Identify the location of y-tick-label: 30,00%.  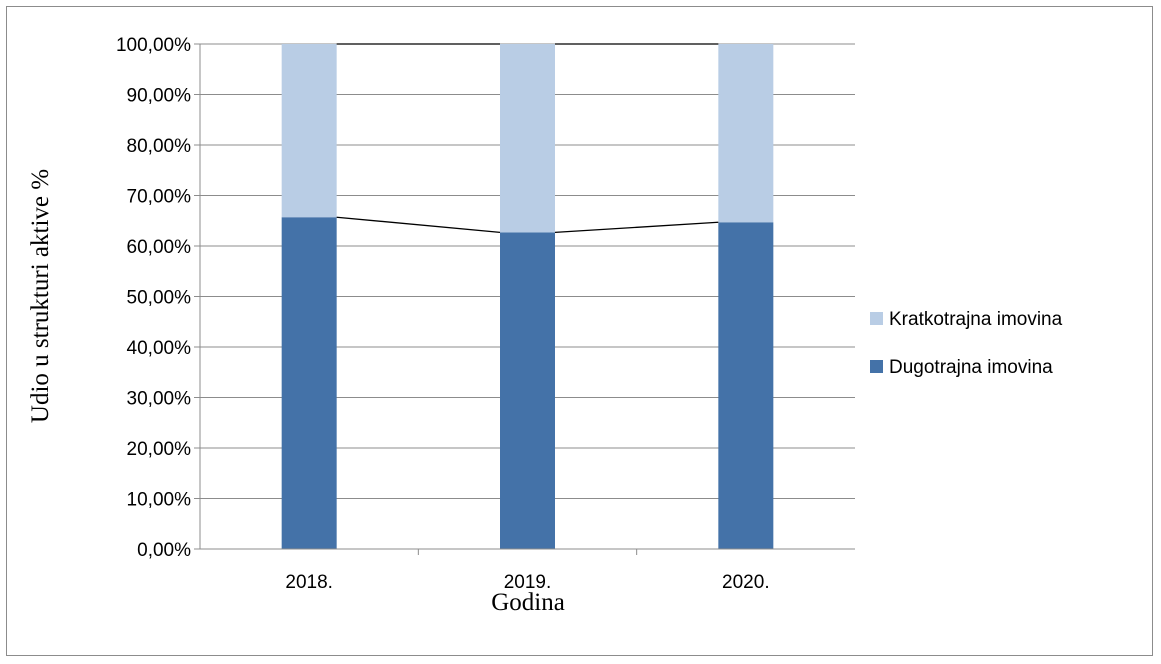
(159, 399).